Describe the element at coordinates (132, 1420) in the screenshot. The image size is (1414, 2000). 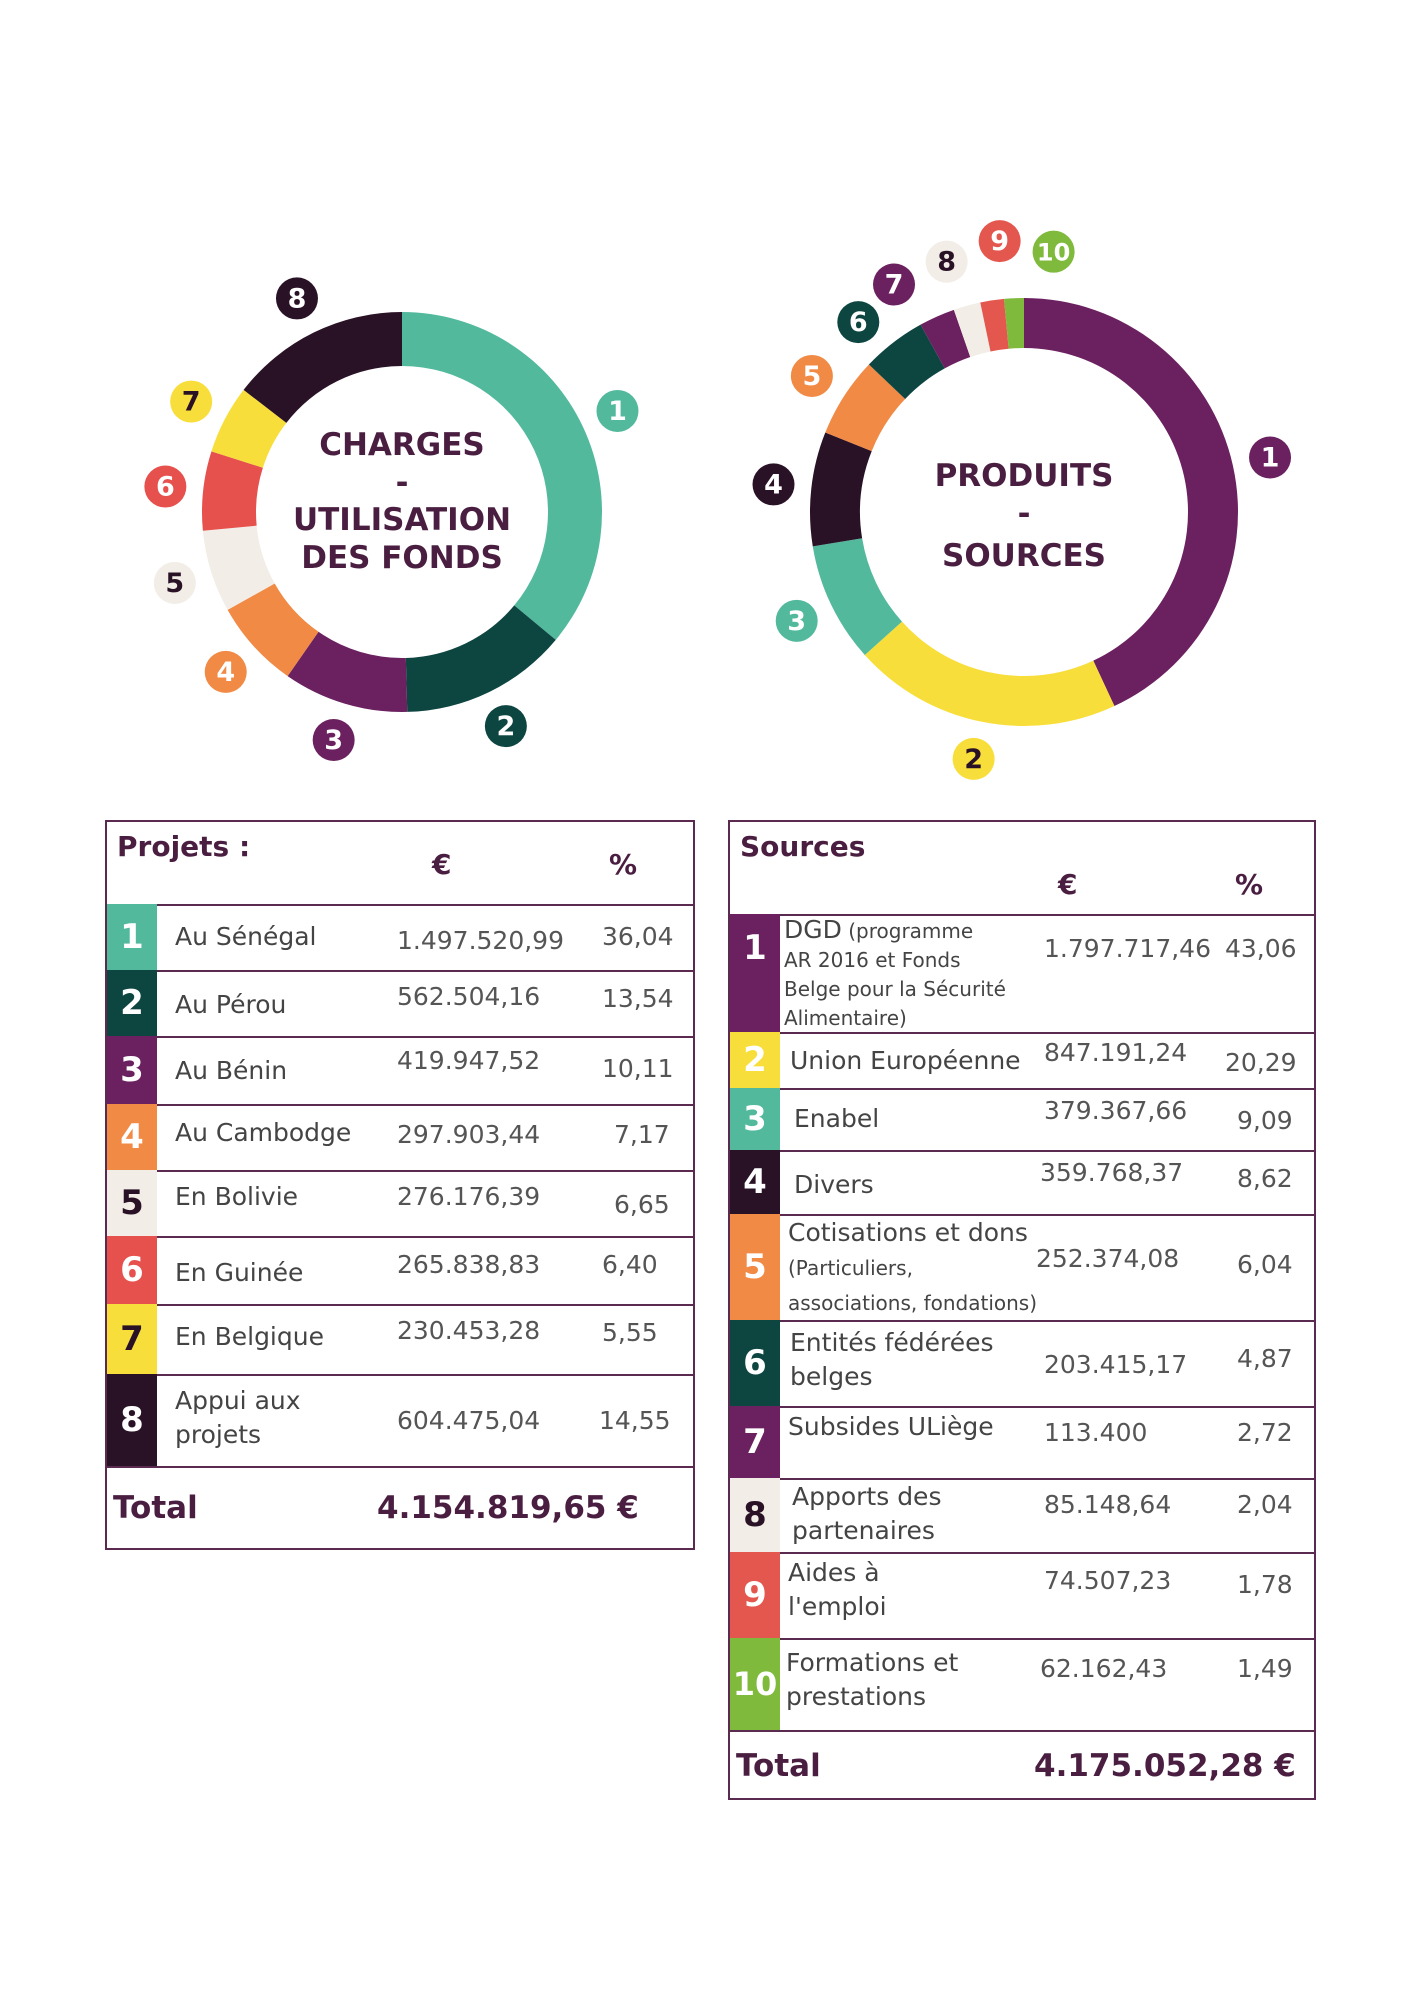
I see `row-badge: 8` at that location.